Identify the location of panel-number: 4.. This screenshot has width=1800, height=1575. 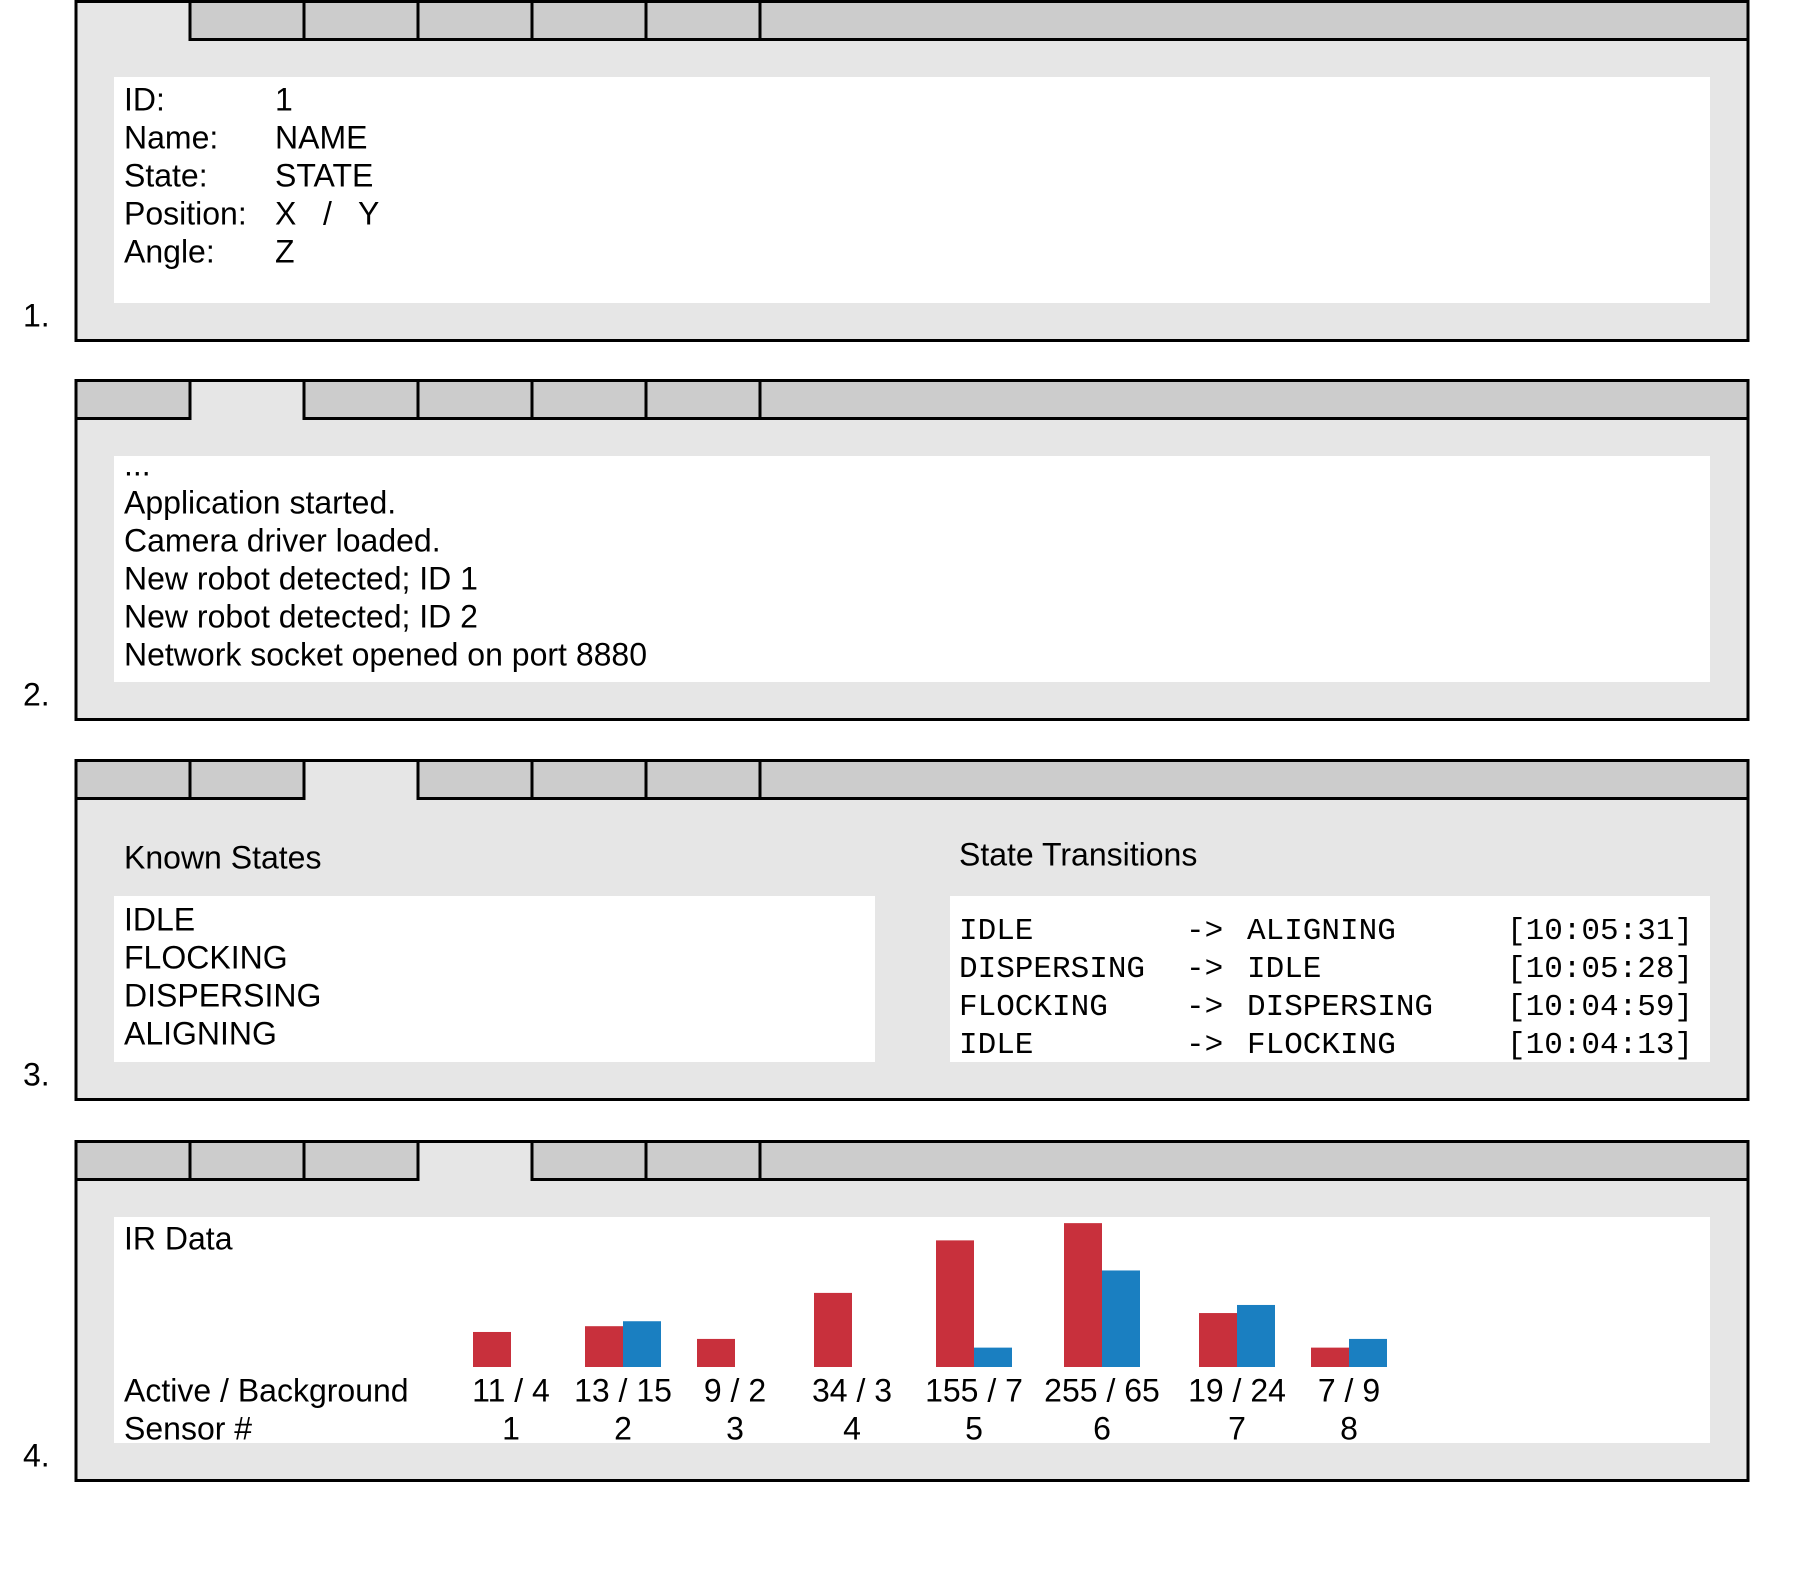
(36, 1455).